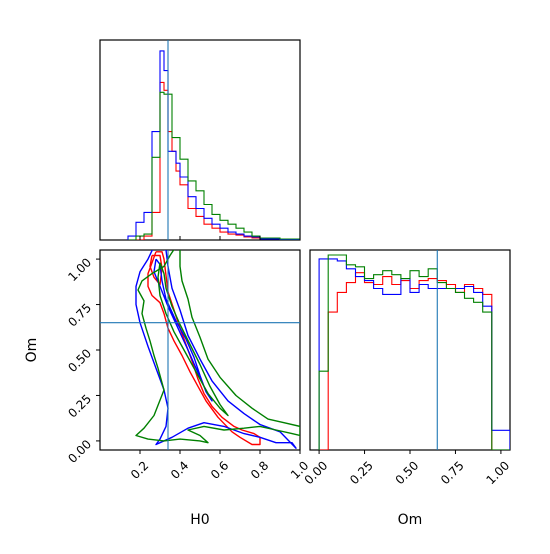 The height and width of the screenshot is (554, 550). I want to click on om-tick-left-label-4: 1.00, so click(79, 269).